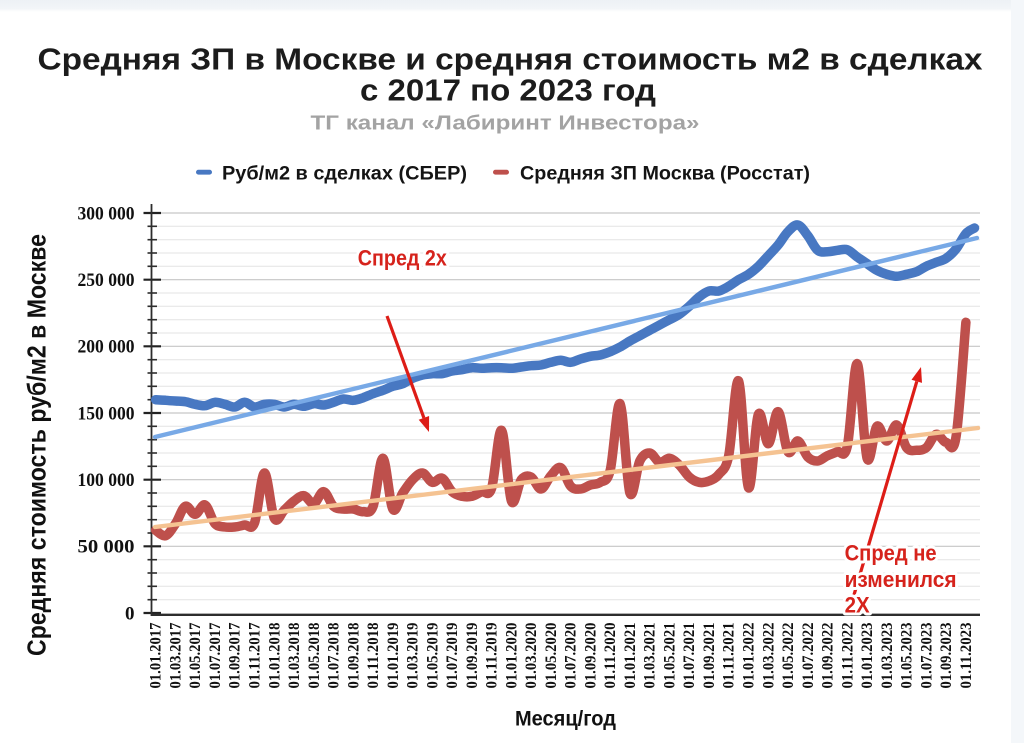 The height and width of the screenshot is (748, 1024). What do you see at coordinates (828, 655) in the screenshot?
I see `svg-text: 01.09.2022` at bounding box center [828, 655].